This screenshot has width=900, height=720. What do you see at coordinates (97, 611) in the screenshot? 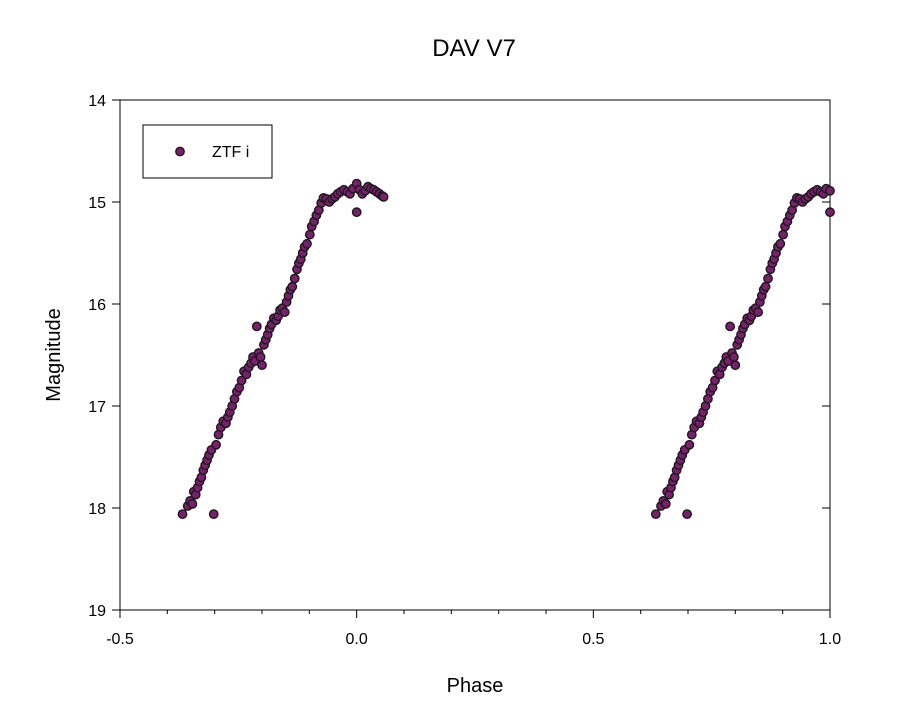
I see `y-tick-label: 19` at bounding box center [97, 611].